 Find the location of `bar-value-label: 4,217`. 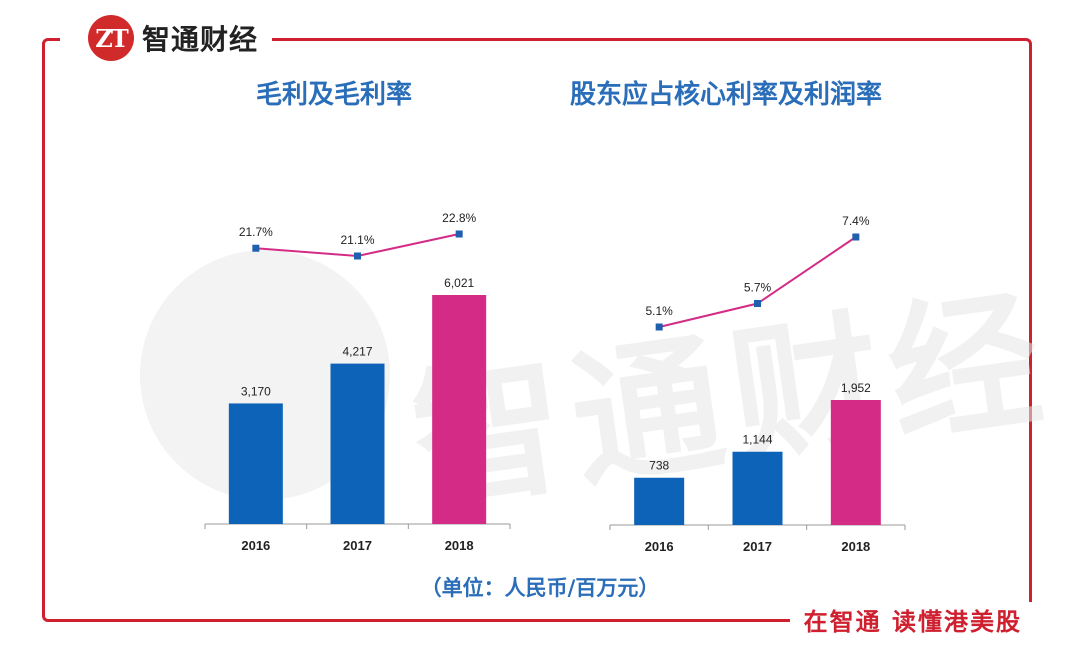

bar-value-label: 4,217 is located at coordinates (357, 352).